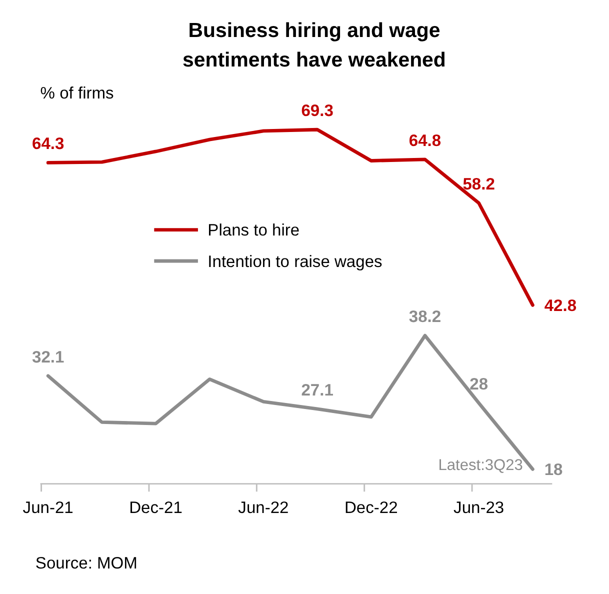  Describe the element at coordinates (317, 390) in the screenshot. I see `data-label: 27.1` at that location.